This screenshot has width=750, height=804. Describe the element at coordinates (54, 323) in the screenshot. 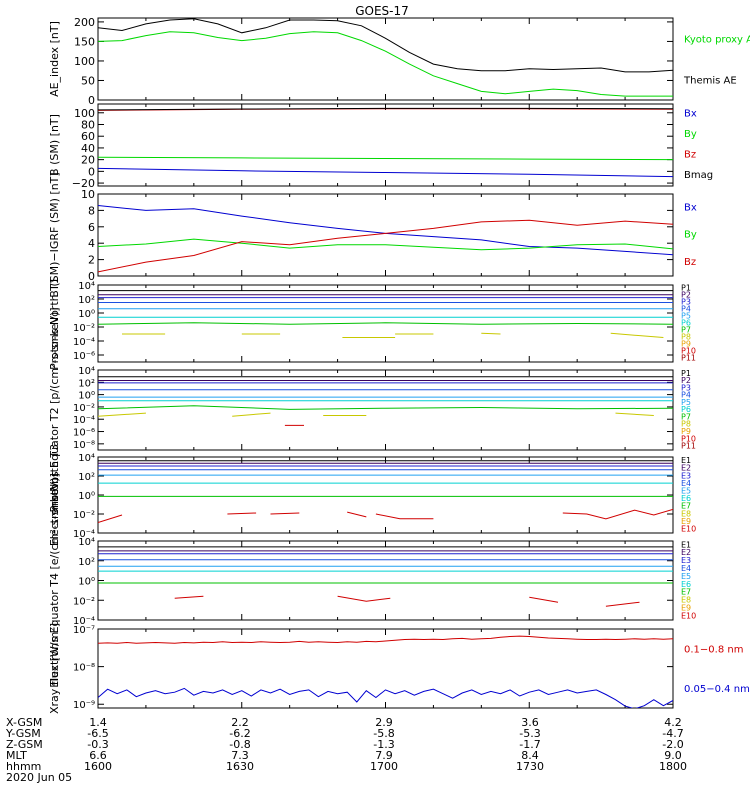

I see `y-axis-label: Protons North T1` at that location.